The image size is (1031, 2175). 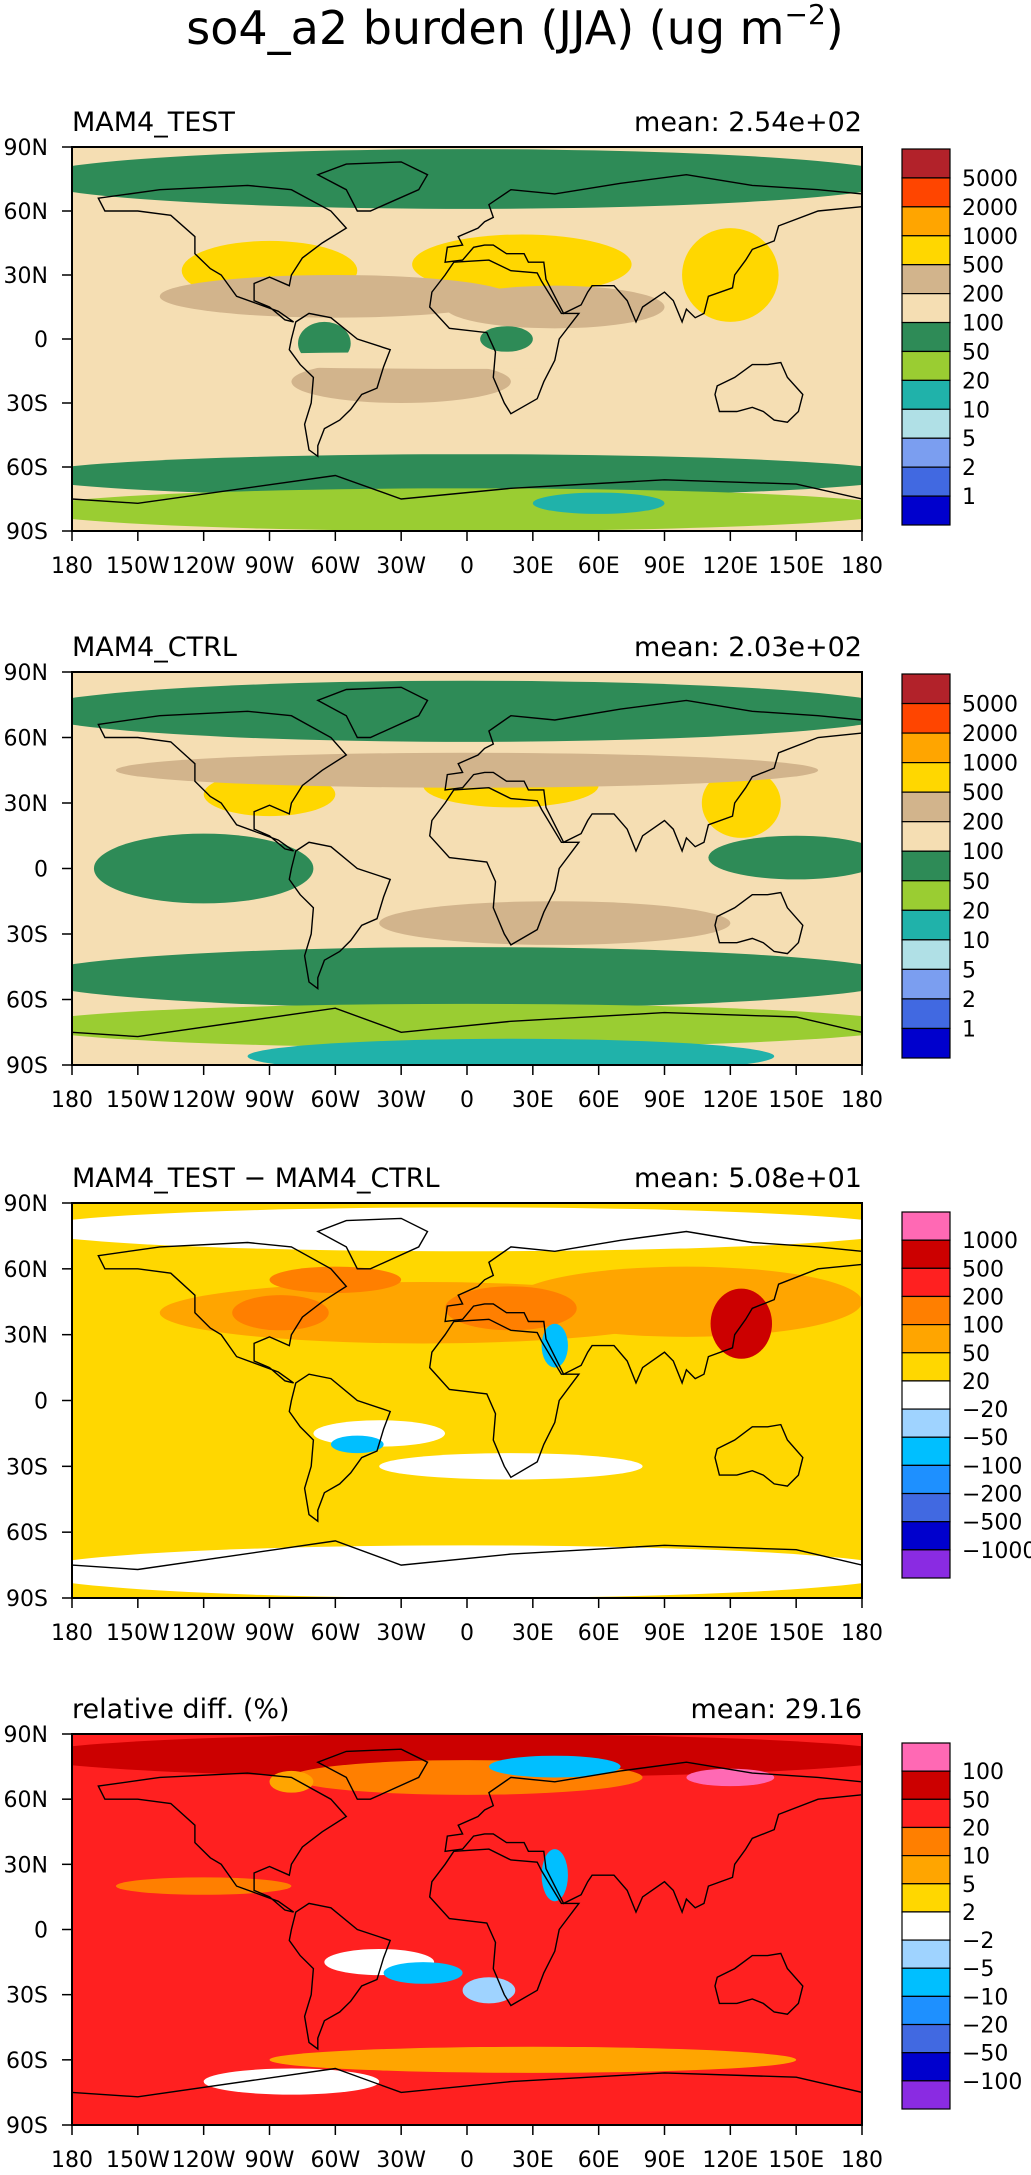 What do you see at coordinates (969, 1913) in the screenshot?
I see `colorbar-label: 2` at bounding box center [969, 1913].